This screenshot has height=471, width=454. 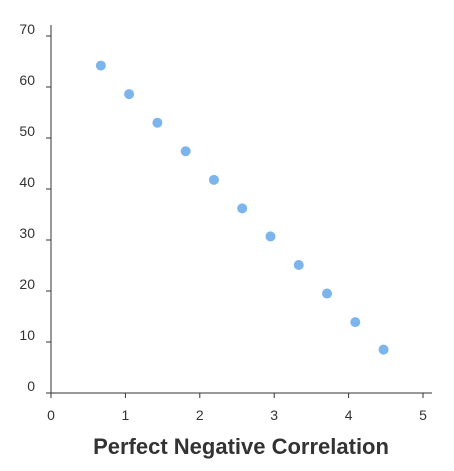 What do you see at coordinates (27, 335) in the screenshot?
I see `y-tick-label: 10` at bounding box center [27, 335].